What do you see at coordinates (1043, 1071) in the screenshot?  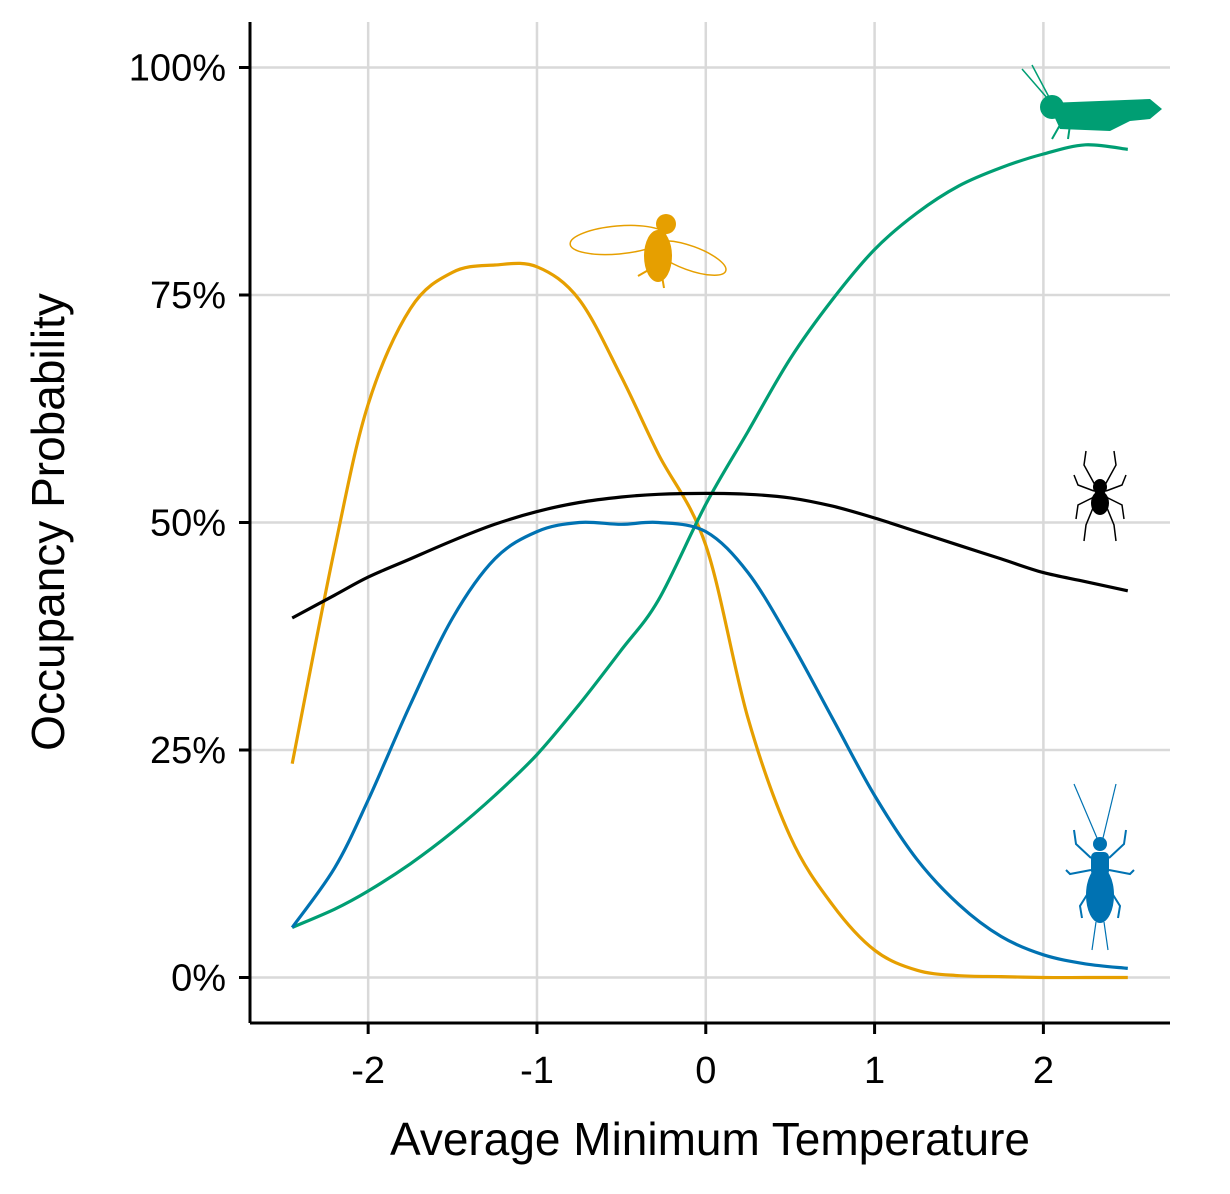 I see `x-tick-label: 2` at bounding box center [1043, 1071].